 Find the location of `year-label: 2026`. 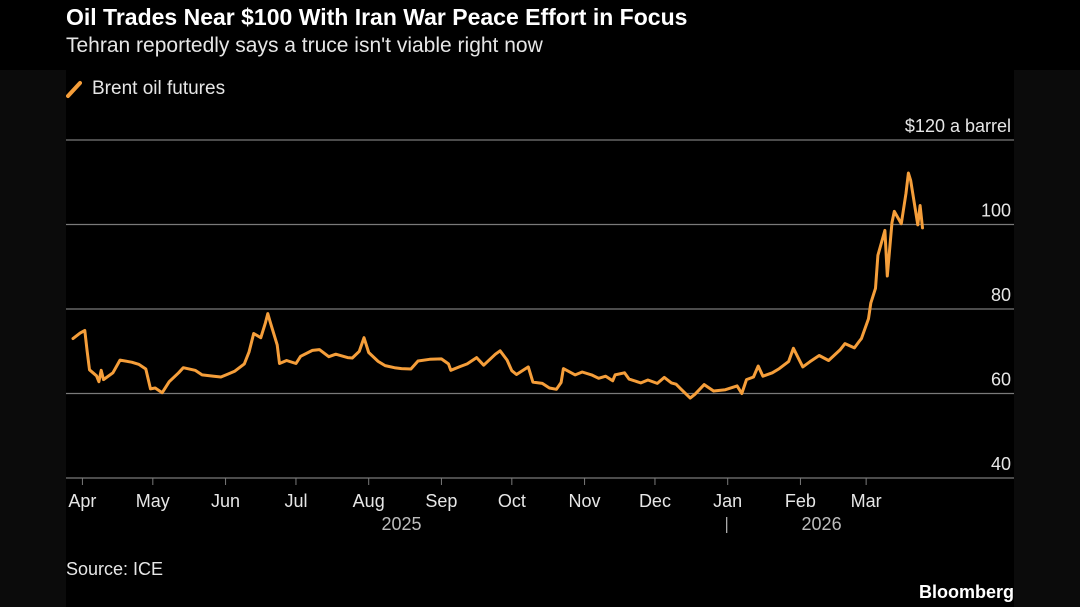

year-label: 2026 is located at coordinates (822, 524).